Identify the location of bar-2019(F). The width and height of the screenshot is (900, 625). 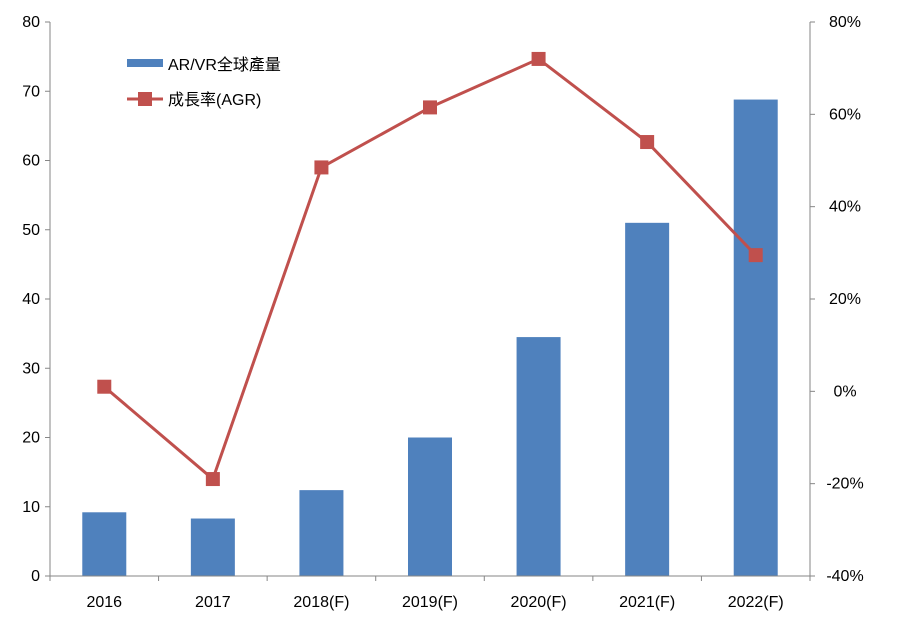
(430, 506).